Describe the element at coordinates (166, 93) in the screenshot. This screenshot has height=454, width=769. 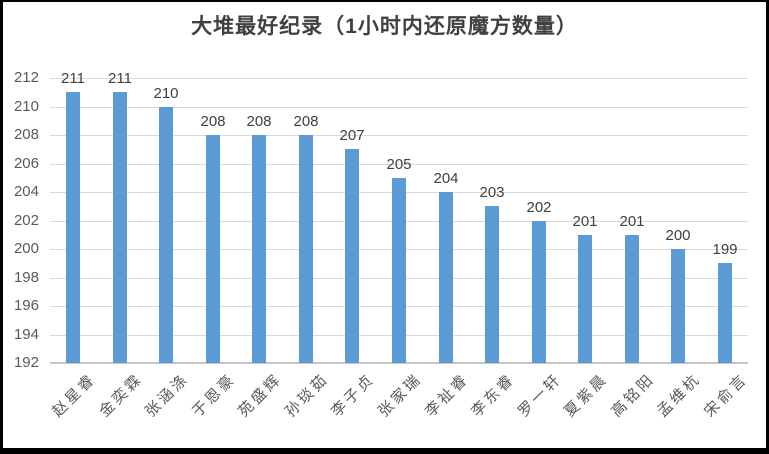
I see `bar-value-label: 210` at that location.